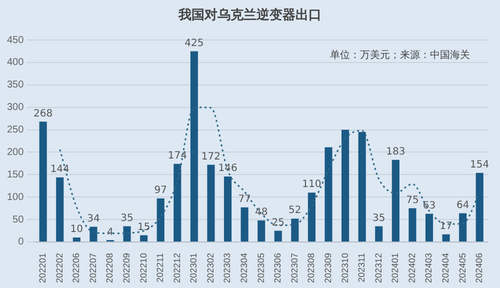 This screenshot has height=288, width=500. I want to click on y-tick-label: 350, so click(15, 85).